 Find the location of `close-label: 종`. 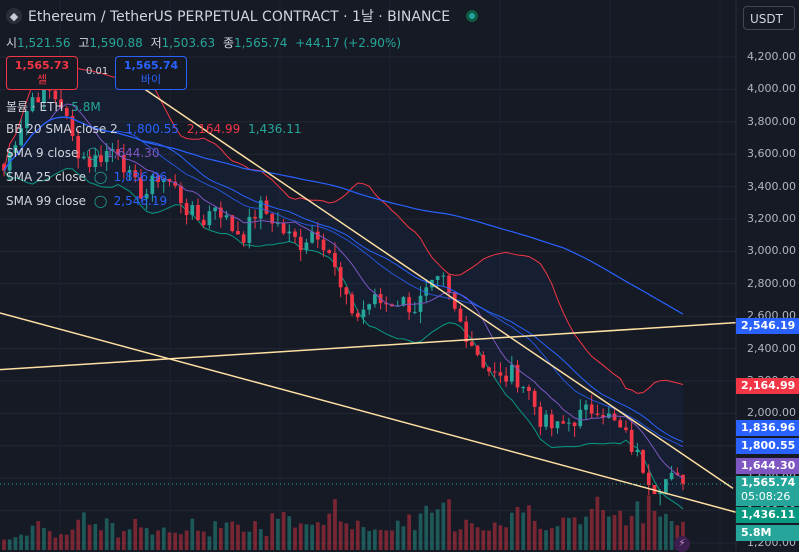

close-label: 종 is located at coordinates (228, 43).